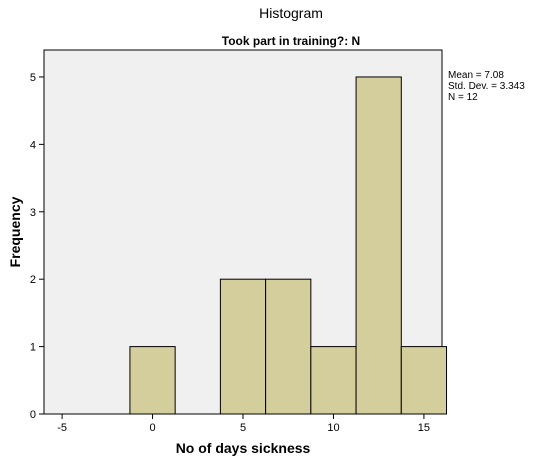 The height and width of the screenshot is (467, 543). I want to click on y-tick-label-3: 3, so click(33, 213).